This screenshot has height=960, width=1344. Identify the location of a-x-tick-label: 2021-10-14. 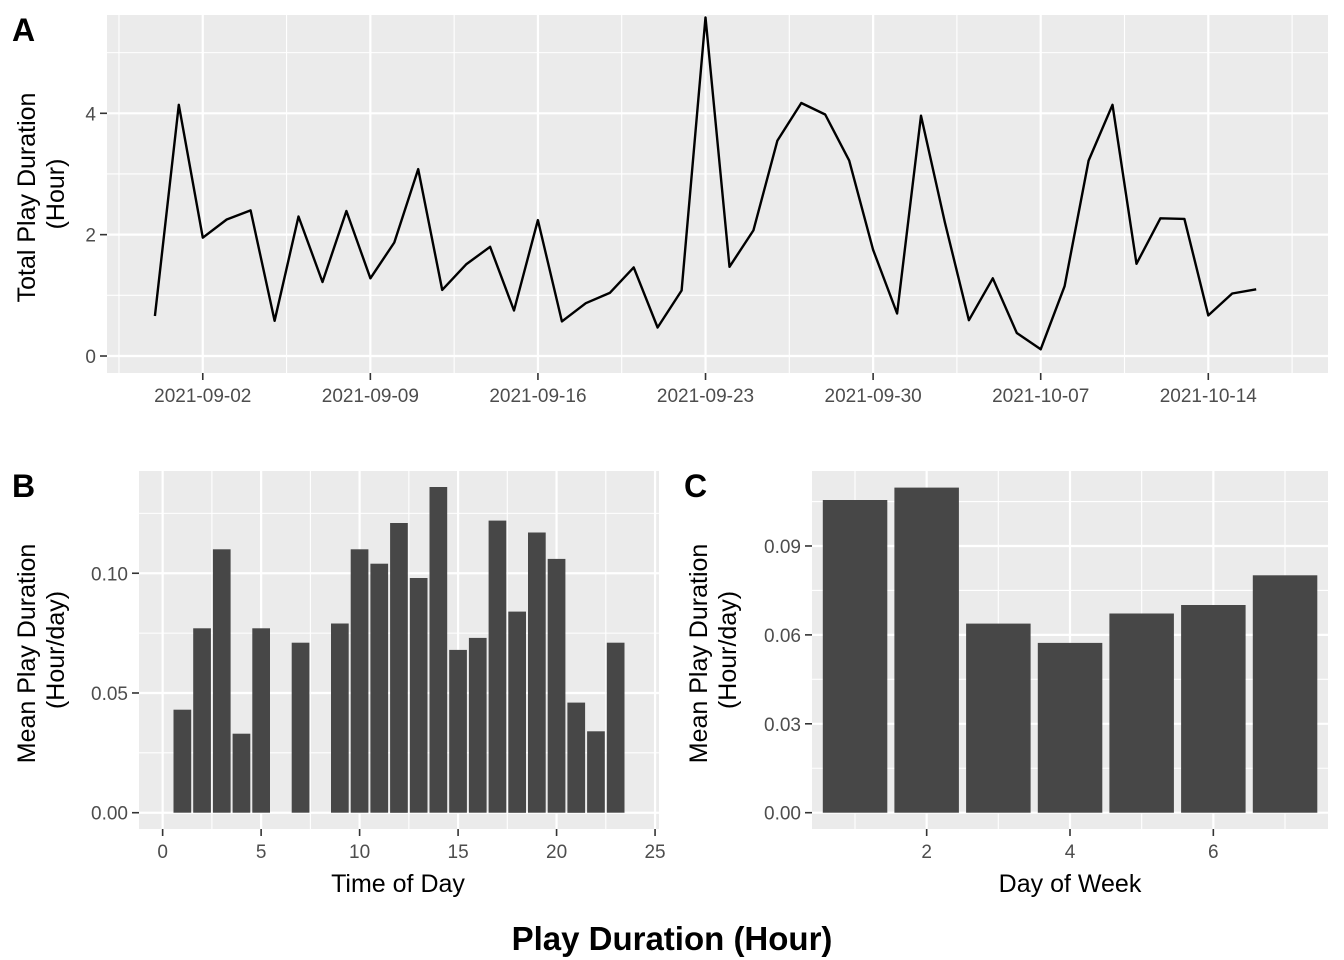
(1209, 396).